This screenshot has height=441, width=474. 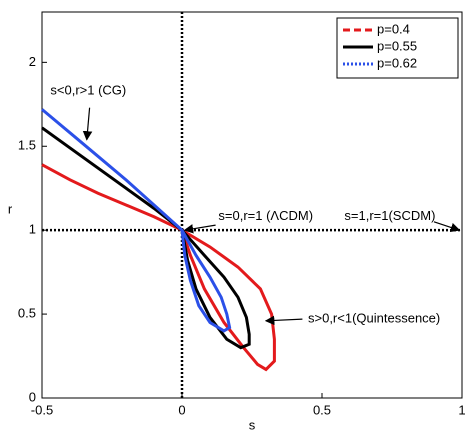 What do you see at coordinates (322, 409) in the screenshot?
I see `x-tick-label: 0.5` at bounding box center [322, 409].